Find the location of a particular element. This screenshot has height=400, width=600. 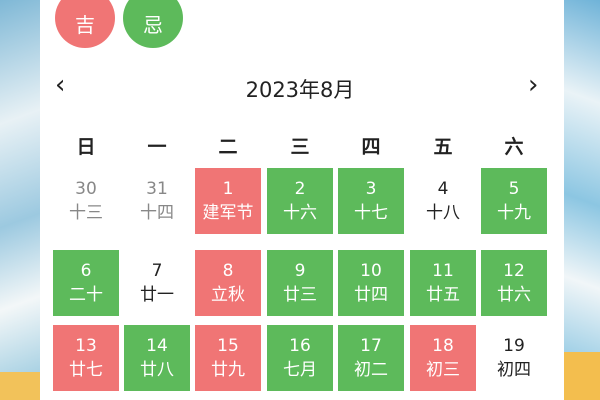

day-number: 5 is located at coordinates (514, 189).